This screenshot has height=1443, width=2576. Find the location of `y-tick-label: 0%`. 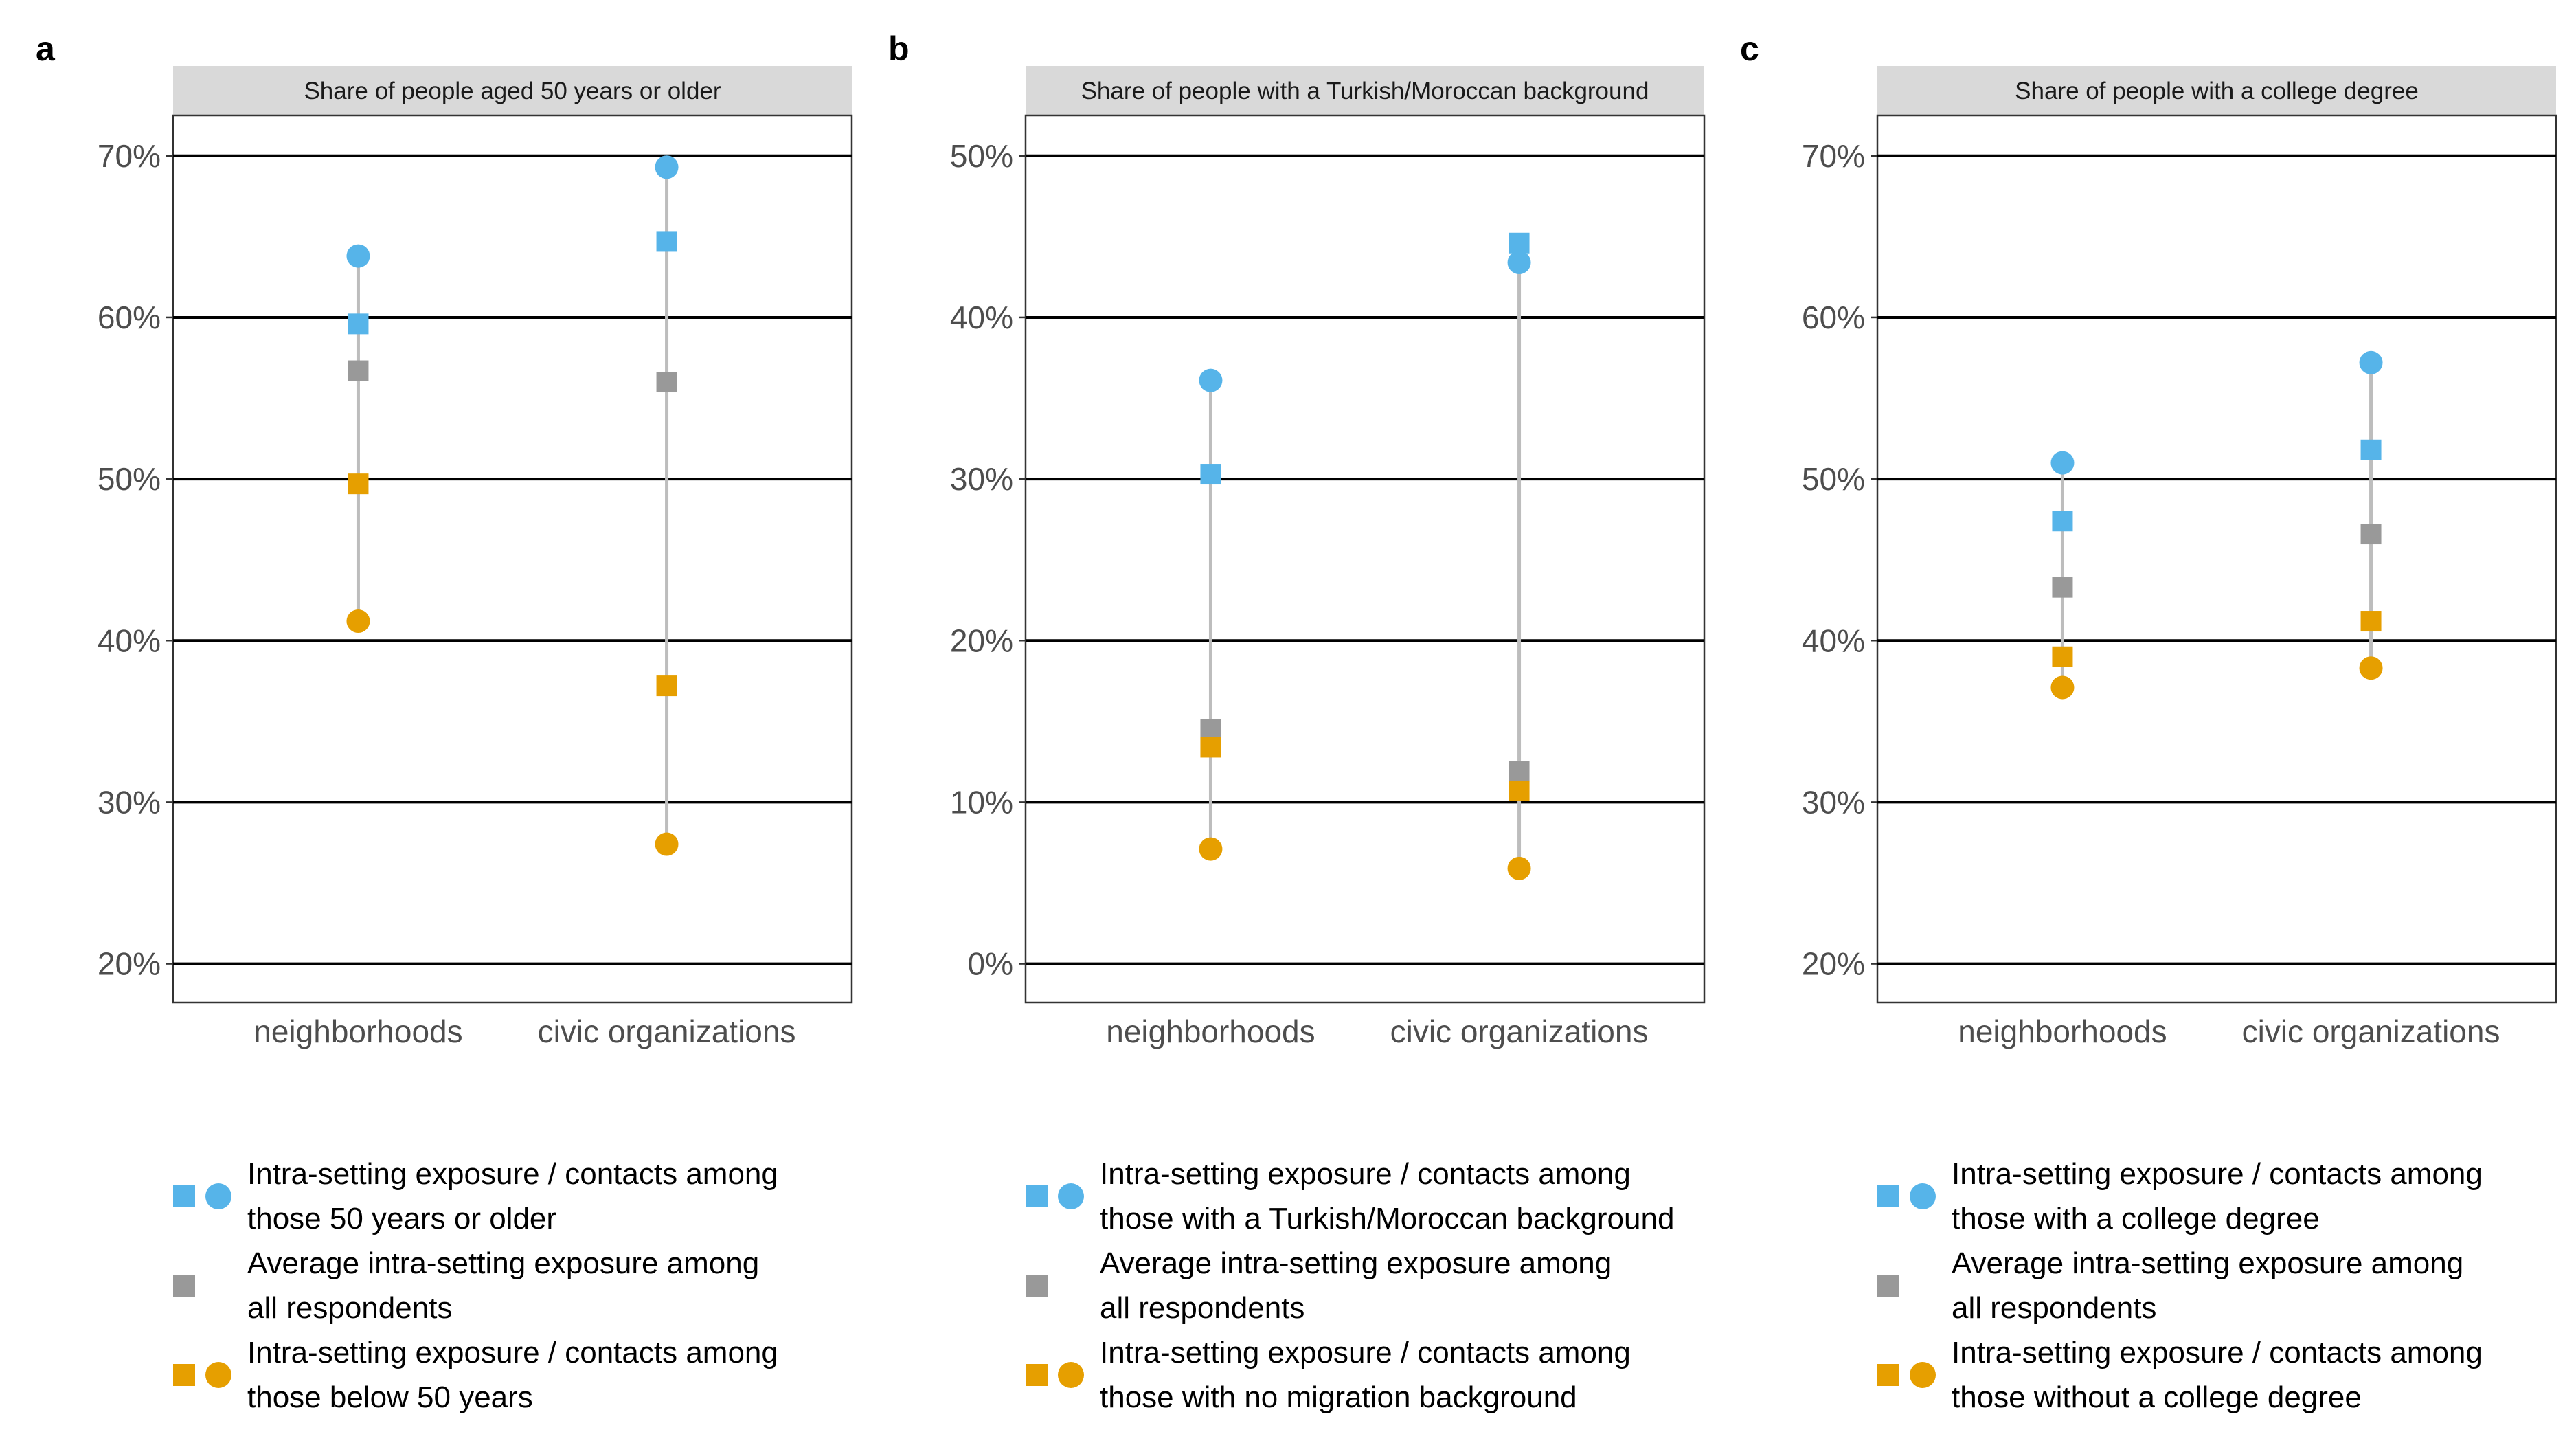

y-tick-label: 0% is located at coordinates (990, 964).